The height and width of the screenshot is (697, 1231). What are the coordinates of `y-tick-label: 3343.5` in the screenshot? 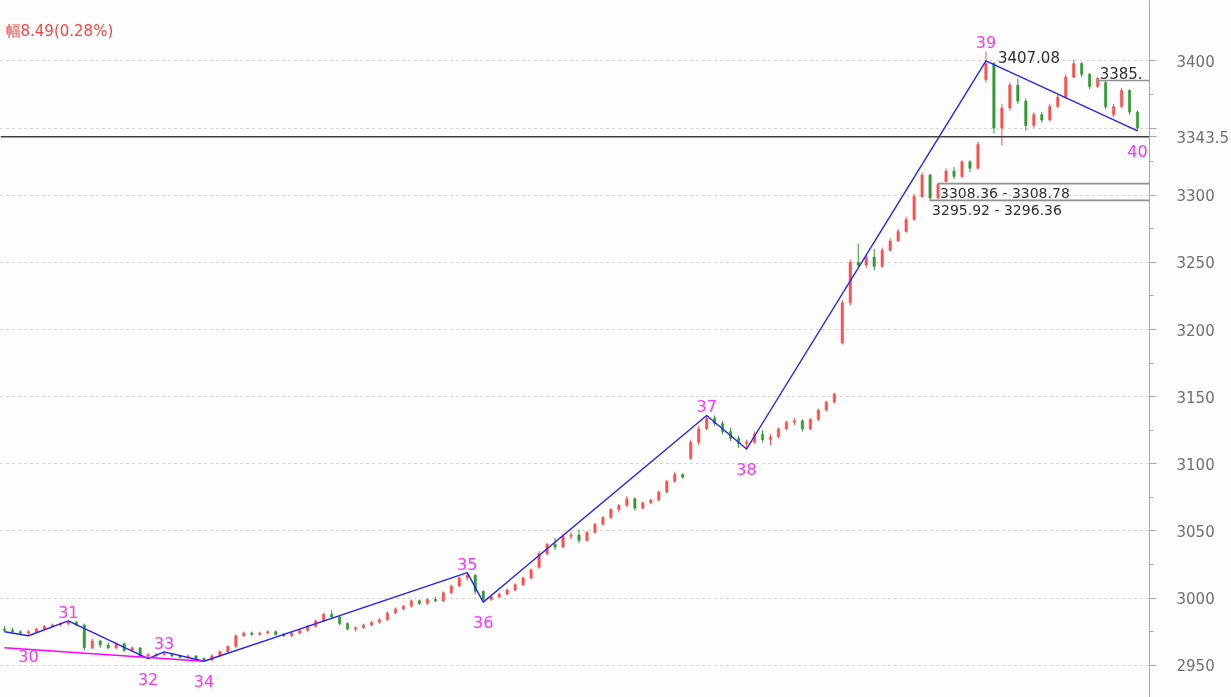 It's located at (1202, 137).